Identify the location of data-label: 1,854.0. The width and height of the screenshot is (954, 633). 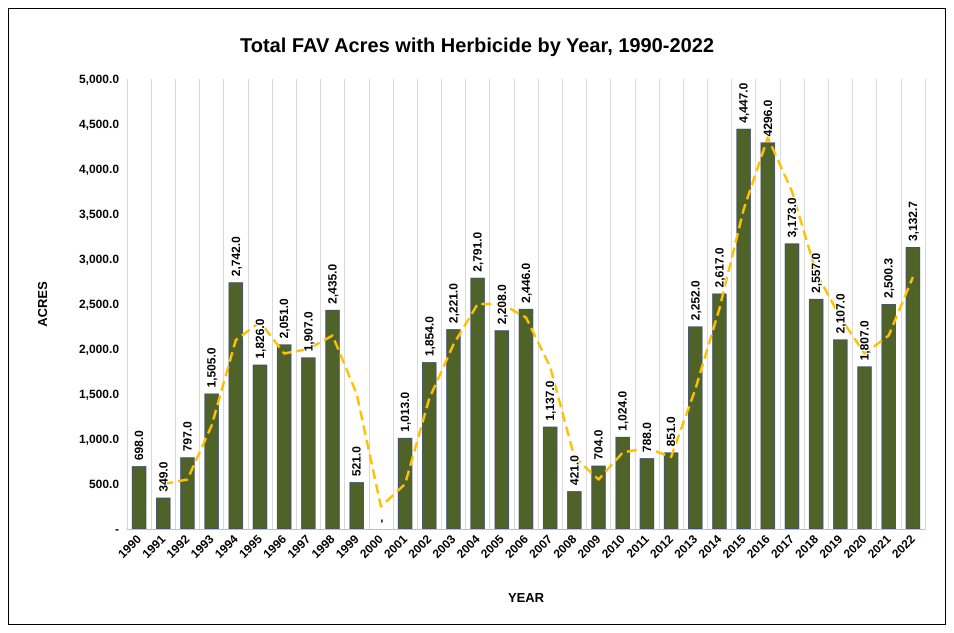
(429, 336).